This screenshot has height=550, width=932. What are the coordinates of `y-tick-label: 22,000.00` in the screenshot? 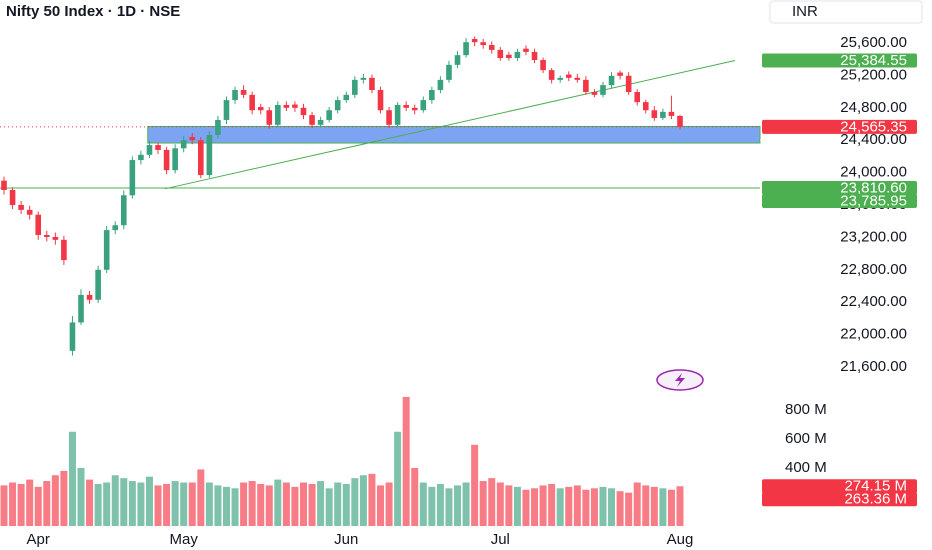 It's located at (873, 334).